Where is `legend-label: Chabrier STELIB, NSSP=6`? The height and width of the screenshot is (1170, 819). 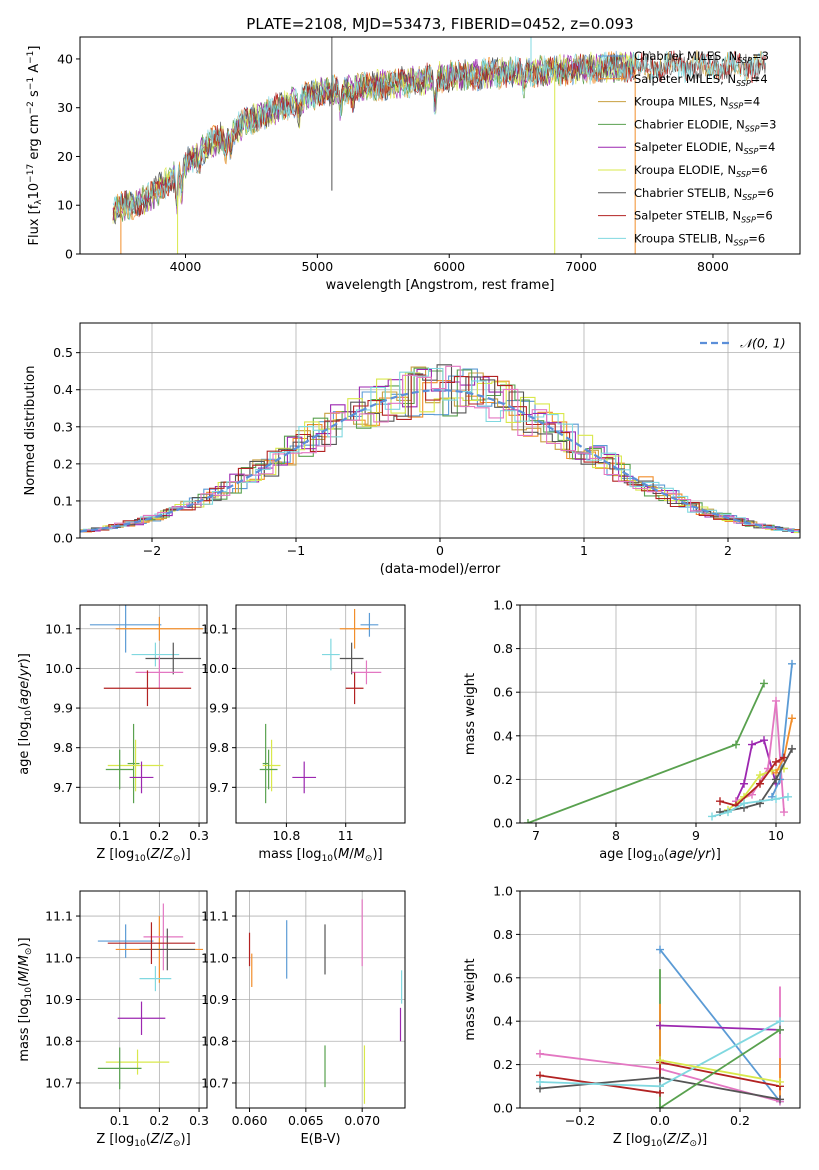 legend-label: Chabrier STELIB, NSSP=6 is located at coordinates (704, 194).